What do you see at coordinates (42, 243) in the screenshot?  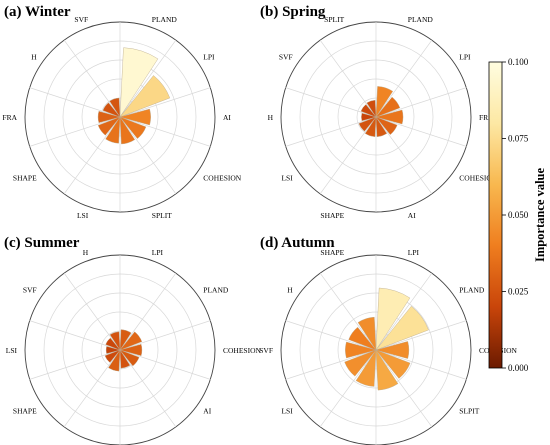 I see `panel-title-summer: (c) Summer` at bounding box center [42, 243].